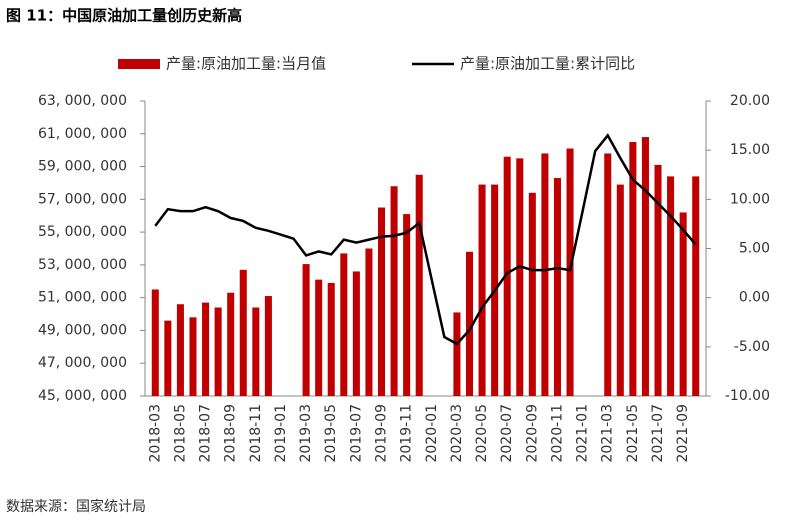 The image size is (789, 531). What do you see at coordinates (155, 433) in the screenshot?
I see `x-tick-label: 2018-03` at bounding box center [155, 433].